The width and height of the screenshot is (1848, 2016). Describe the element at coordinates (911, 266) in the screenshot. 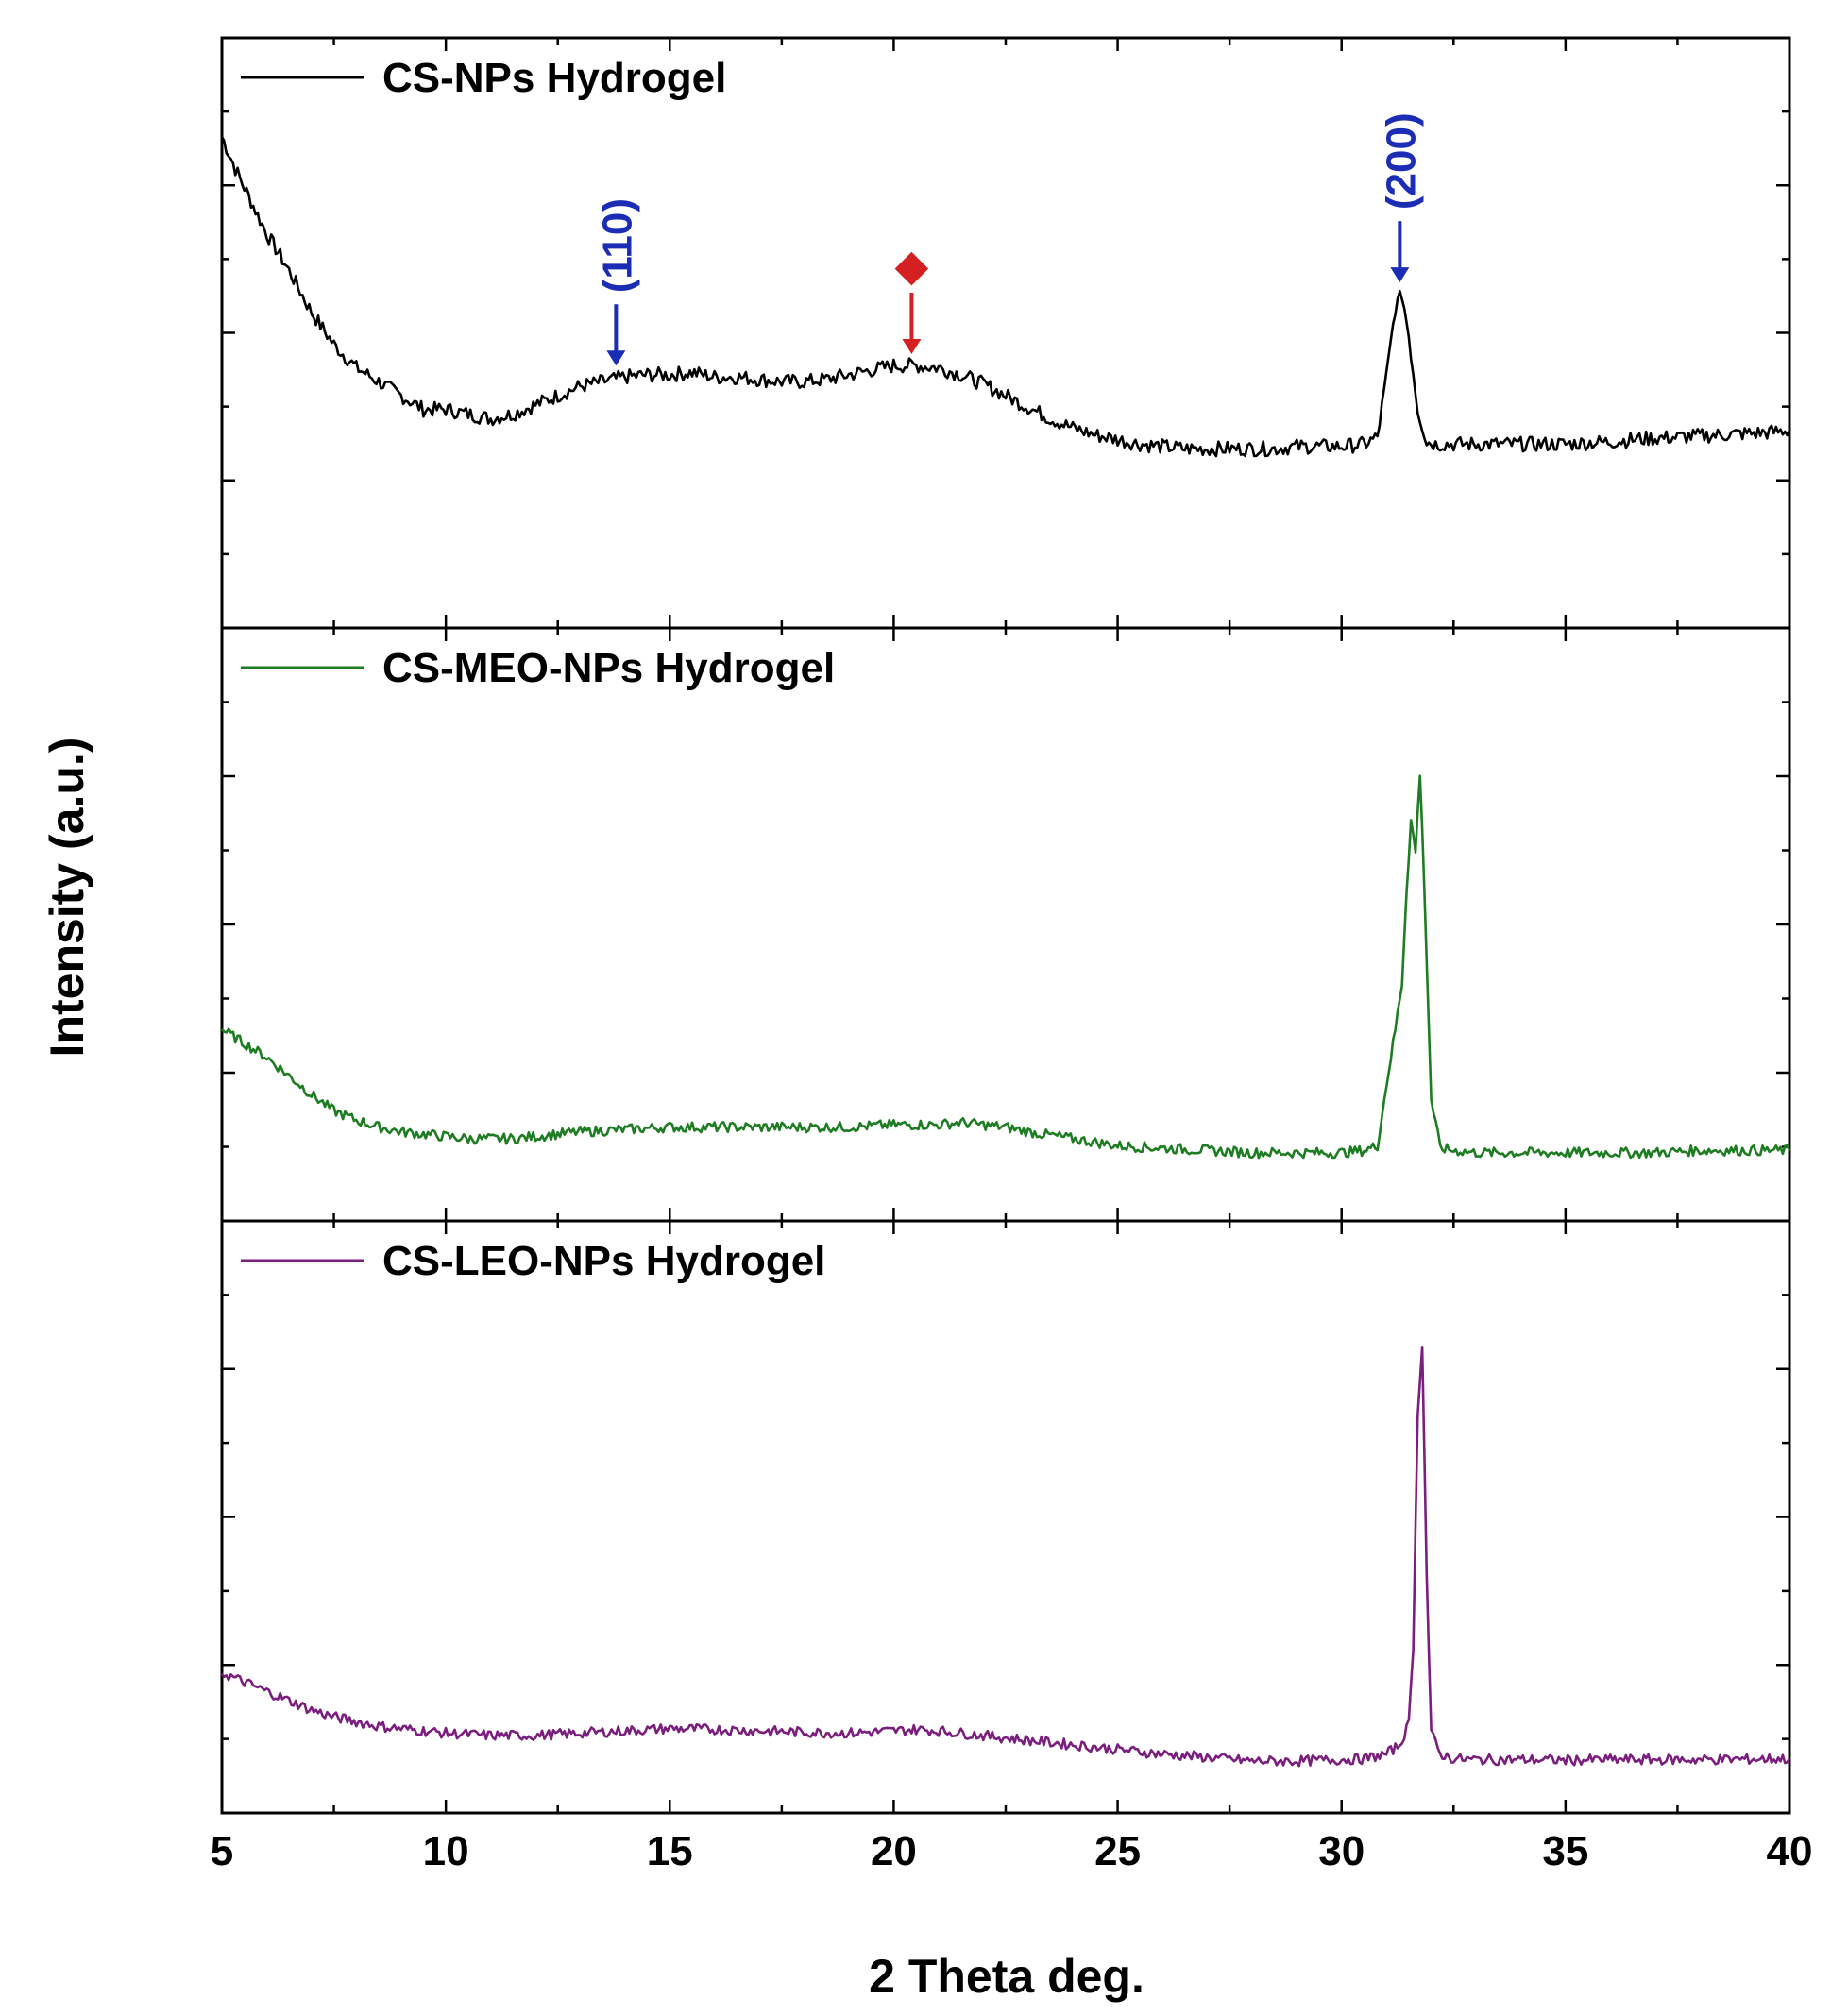

I see `annotation-diamond-marker: ◆` at that location.